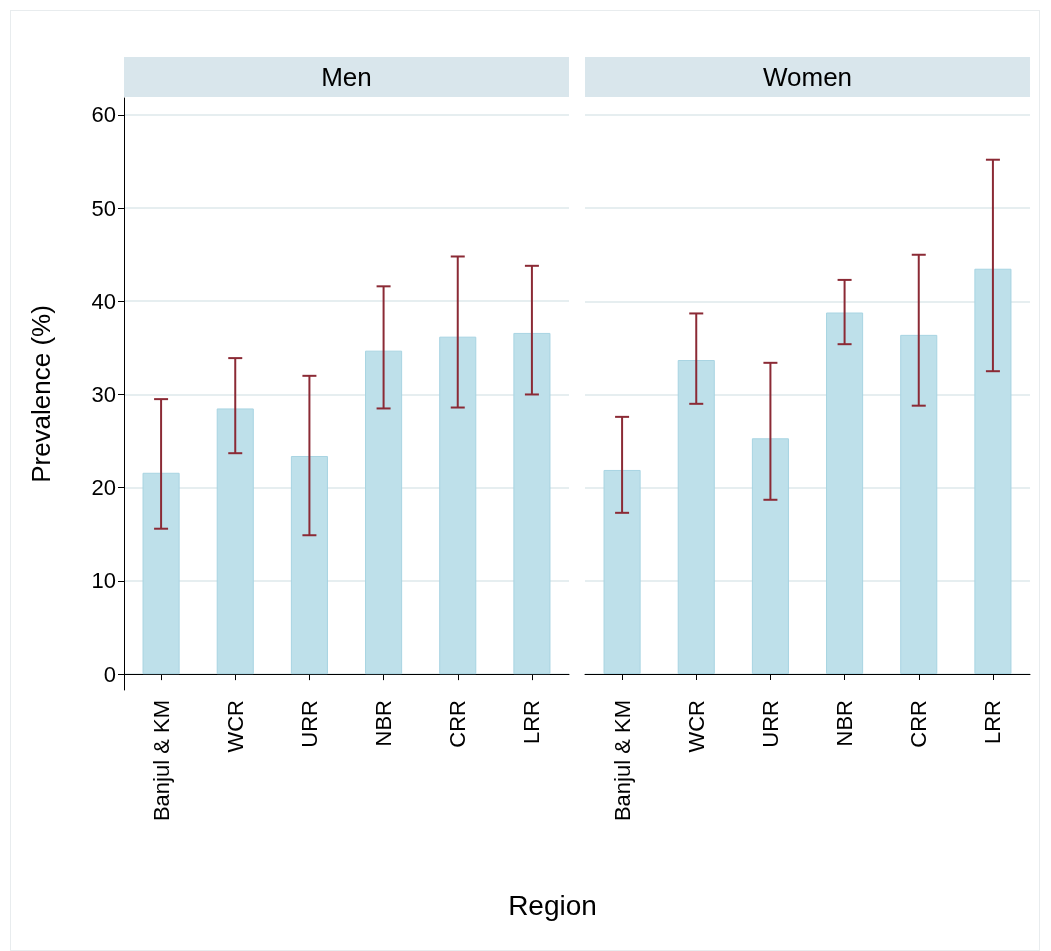 The image size is (1051, 951). I want to click on y-axis-title: Prevalence (%), so click(41, 394).